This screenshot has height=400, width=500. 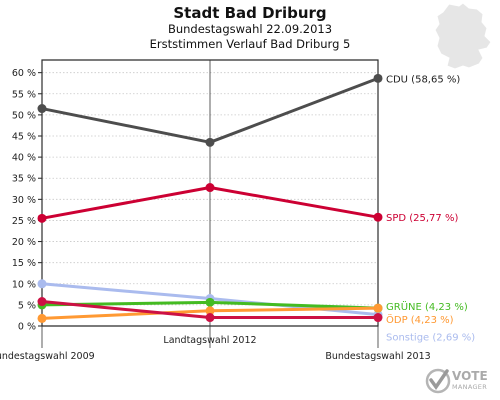 I want to click on y-tick-label: 20 %, so click(x=24, y=242).